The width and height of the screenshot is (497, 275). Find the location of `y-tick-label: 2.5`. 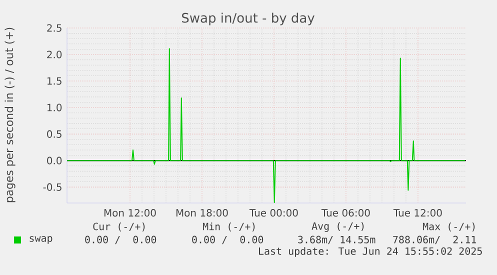

y-tick-label: 2.5 is located at coordinates (54, 28).